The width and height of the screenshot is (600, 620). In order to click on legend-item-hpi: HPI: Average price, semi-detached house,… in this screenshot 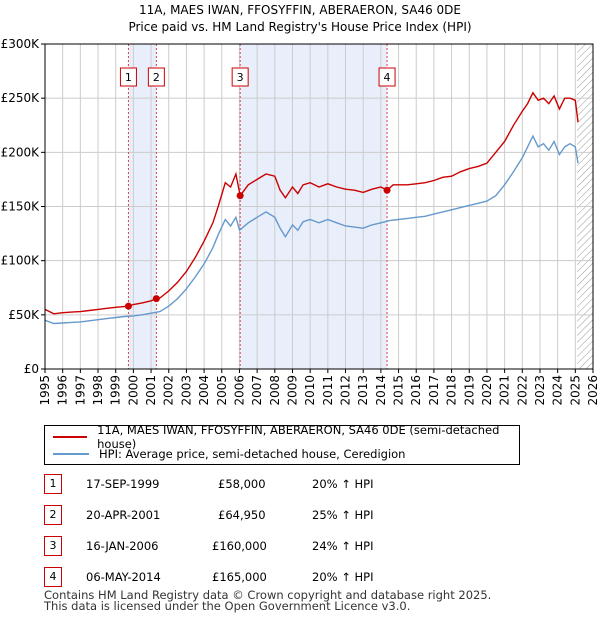, I will do `click(229, 454)`.